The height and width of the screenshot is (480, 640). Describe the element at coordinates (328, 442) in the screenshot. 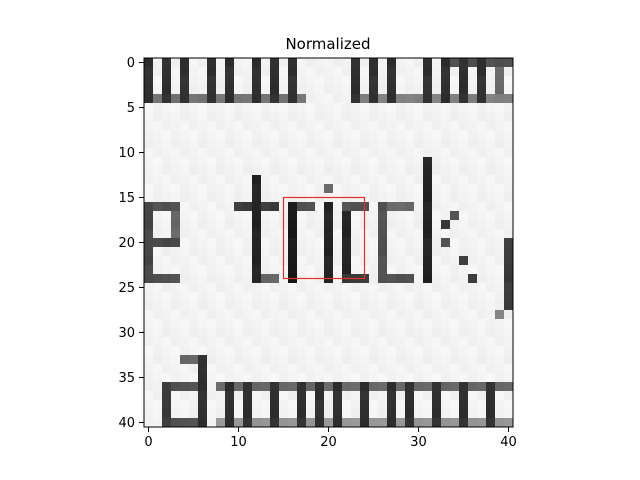

I see `x-tick-label: 20` at that location.